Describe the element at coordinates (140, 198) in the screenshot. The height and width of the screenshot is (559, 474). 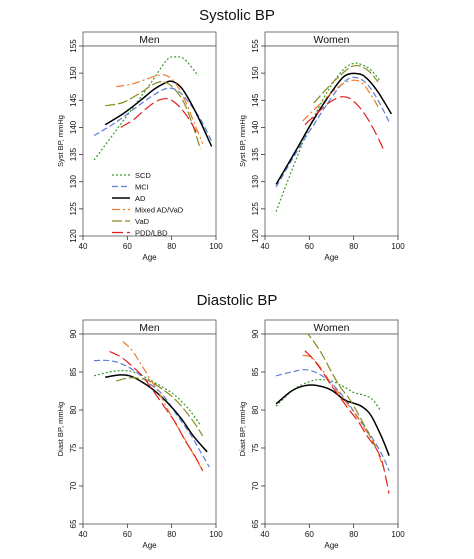
I see `legend-label-ad: AD` at that location.